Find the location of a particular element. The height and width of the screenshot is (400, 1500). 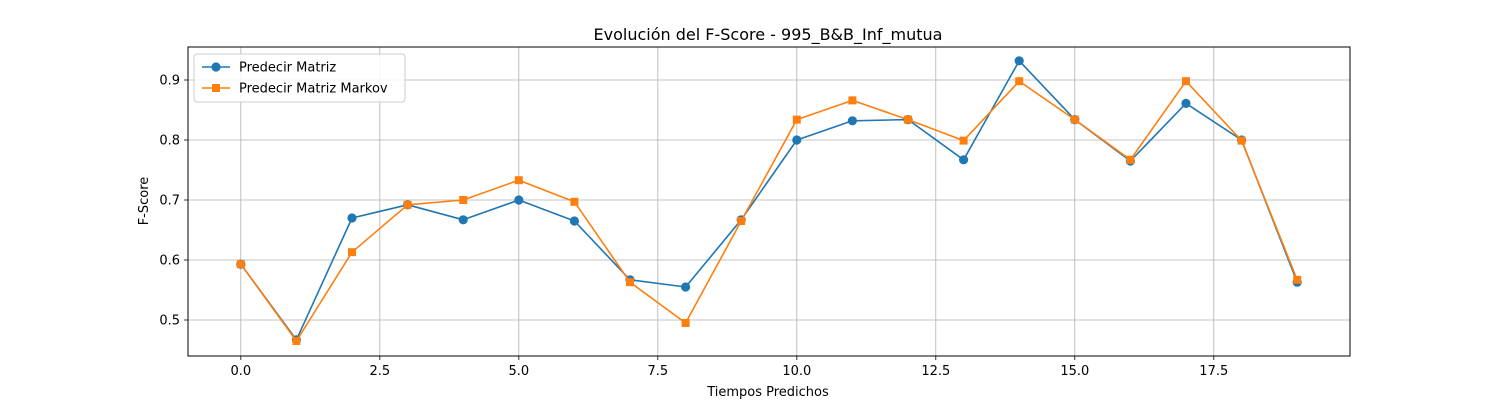

legend-item: Predecir Matriz Markov is located at coordinates (295, 89).